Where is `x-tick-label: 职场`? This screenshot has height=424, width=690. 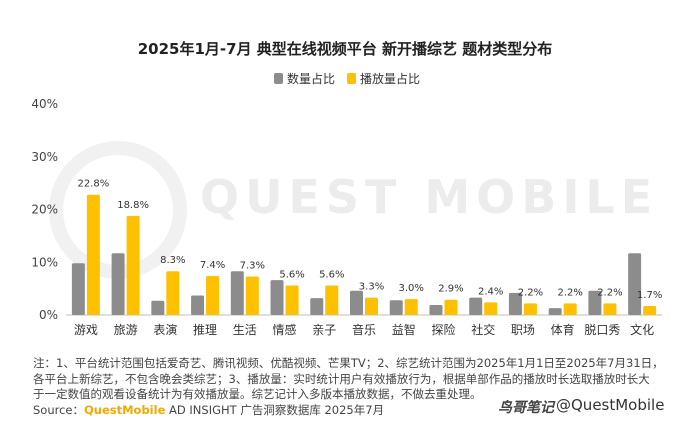 x-tick-label: 职场 is located at coordinates (523, 330).